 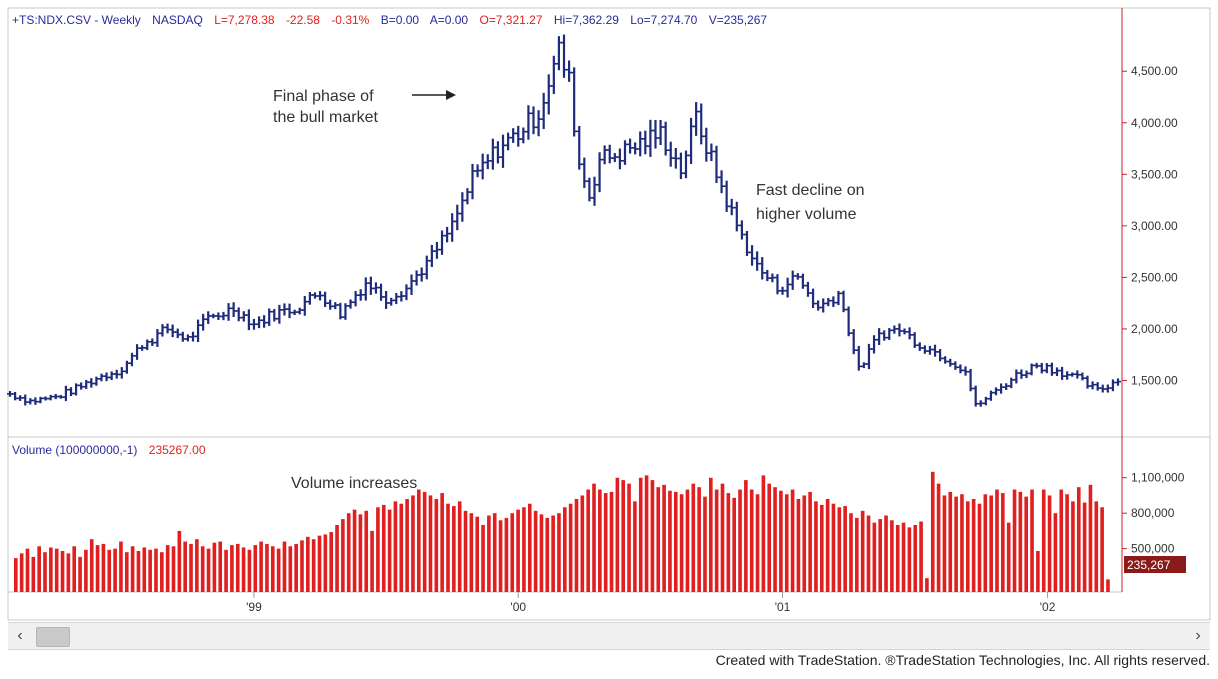 What do you see at coordinates (254, 607) in the screenshot?
I see `date-axis-label: '99` at bounding box center [254, 607].